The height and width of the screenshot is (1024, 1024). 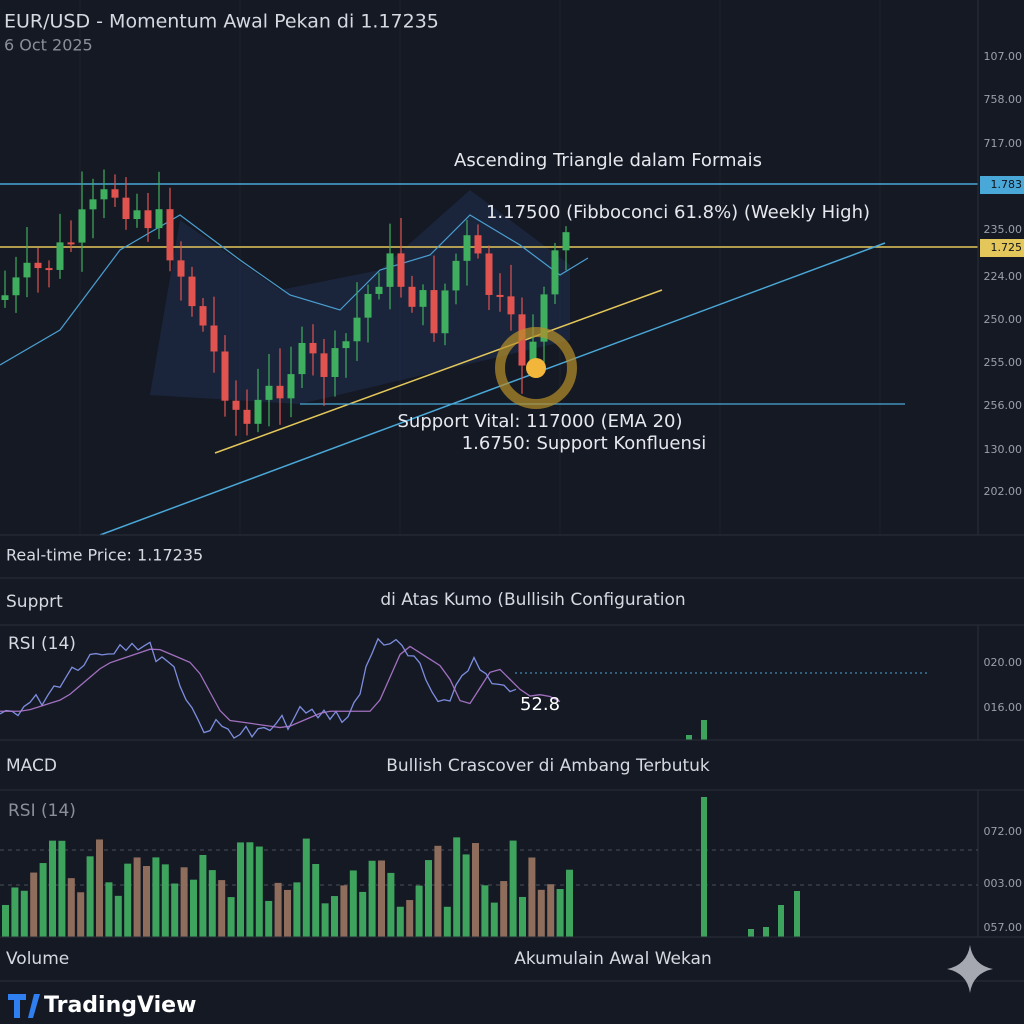 What do you see at coordinates (1003, 362) in the screenshot?
I see `axis-label: 255.00` at bounding box center [1003, 362].